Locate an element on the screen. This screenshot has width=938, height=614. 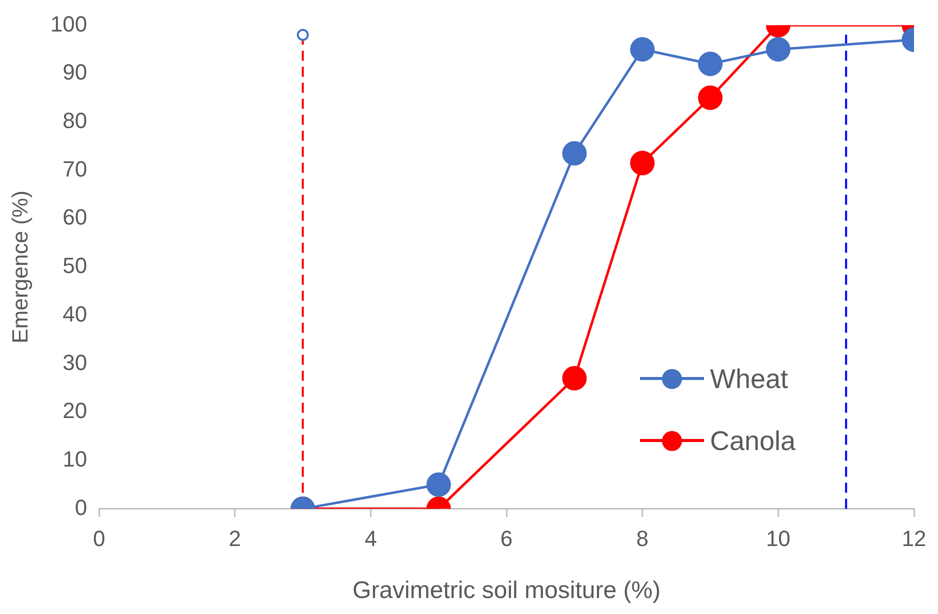
y-tick-label: 90 is located at coordinates (75, 72).